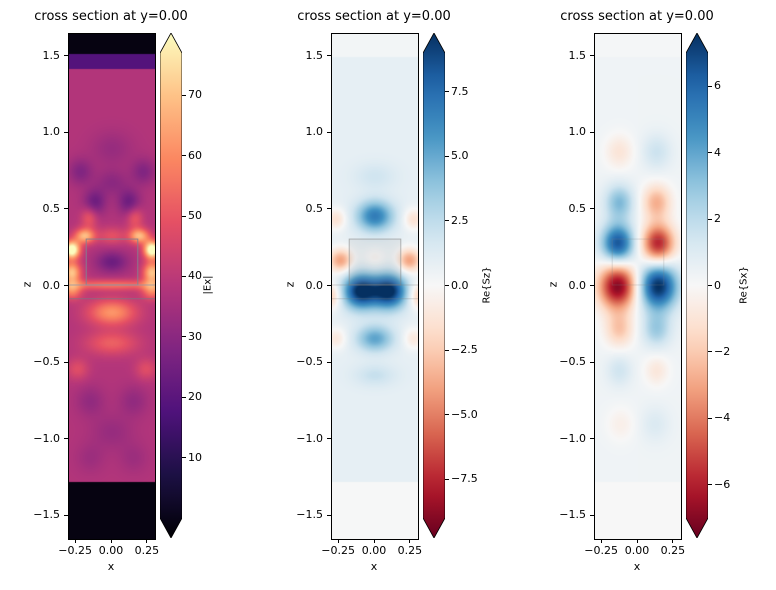  Describe the element at coordinates (464, 350) in the screenshot. I see `tick-label: −2.5` at that location.